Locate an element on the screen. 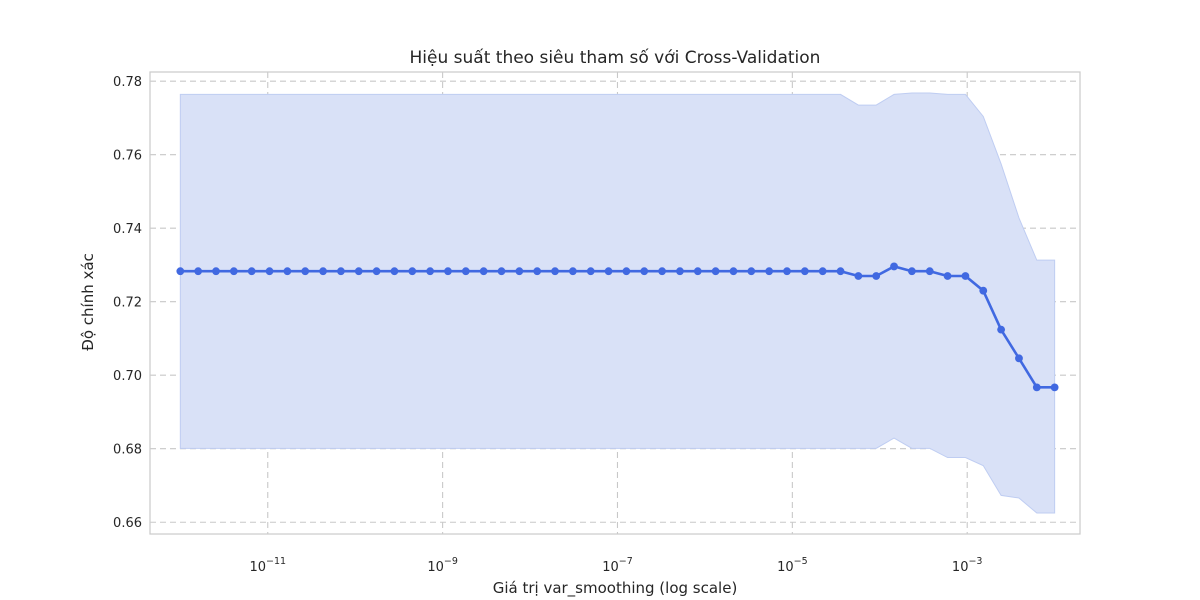 The height and width of the screenshot is (600, 1200). x-tick-label: 10⁻⁹ is located at coordinates (442, 565).